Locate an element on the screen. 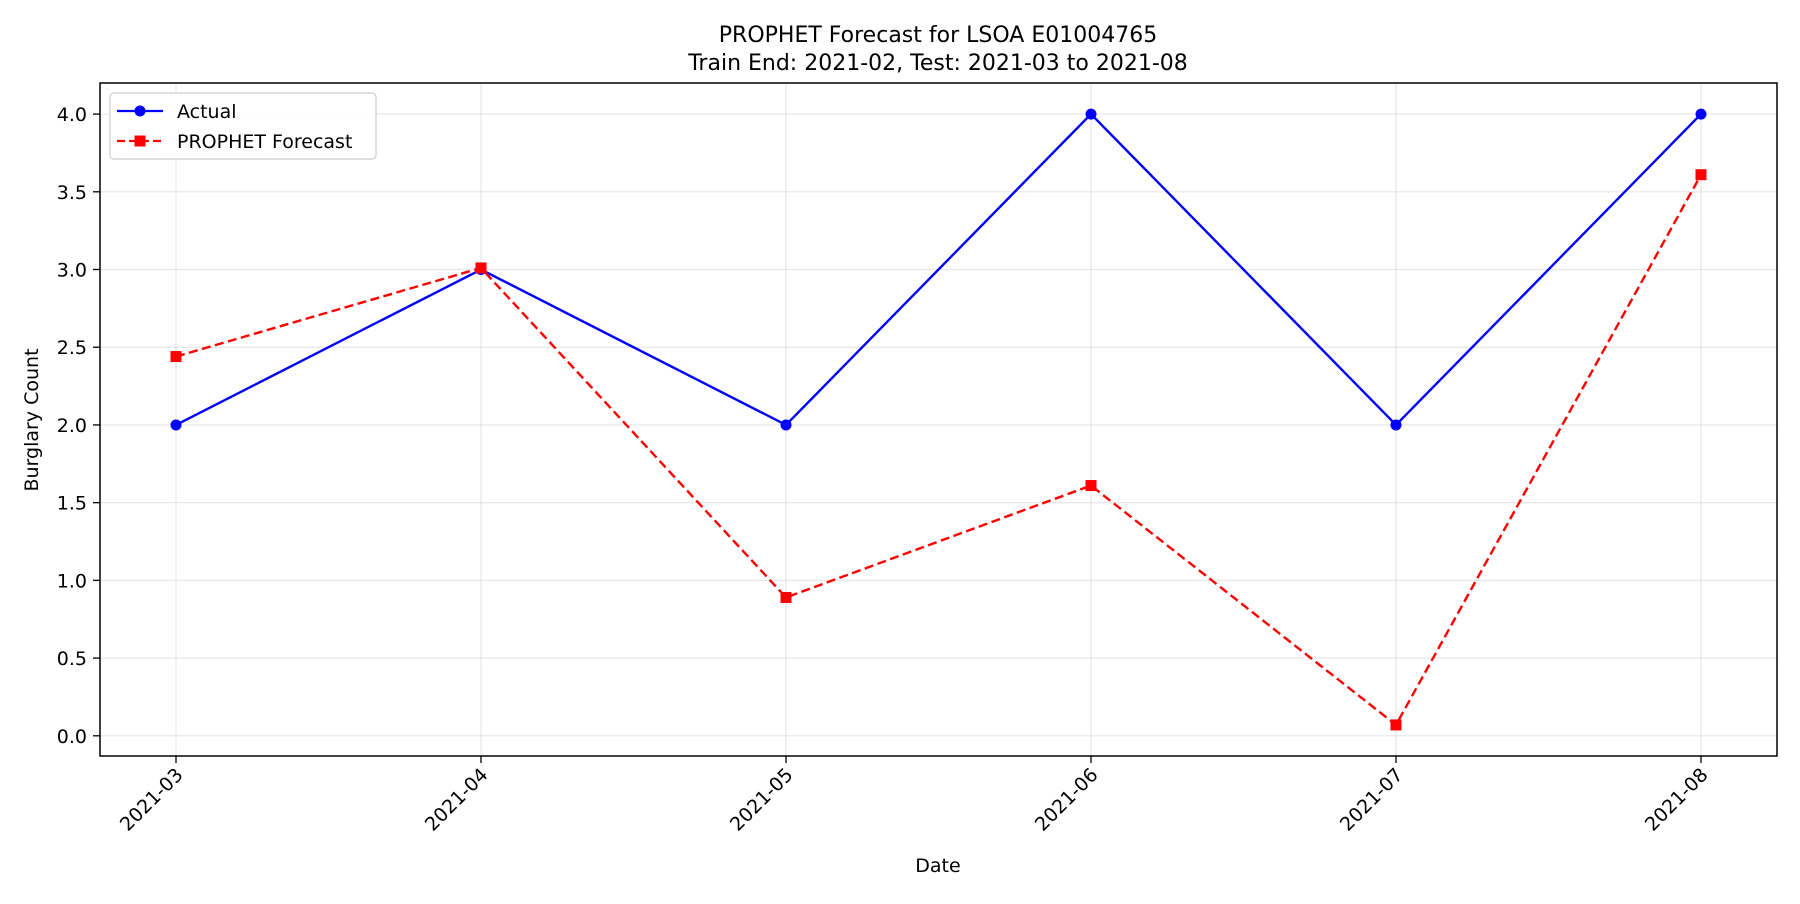 Image resolution: width=1800 pixels, height=904 pixels. chart-title: PROPHET Forecast for LSOA E01004765 is located at coordinates (938, 35).